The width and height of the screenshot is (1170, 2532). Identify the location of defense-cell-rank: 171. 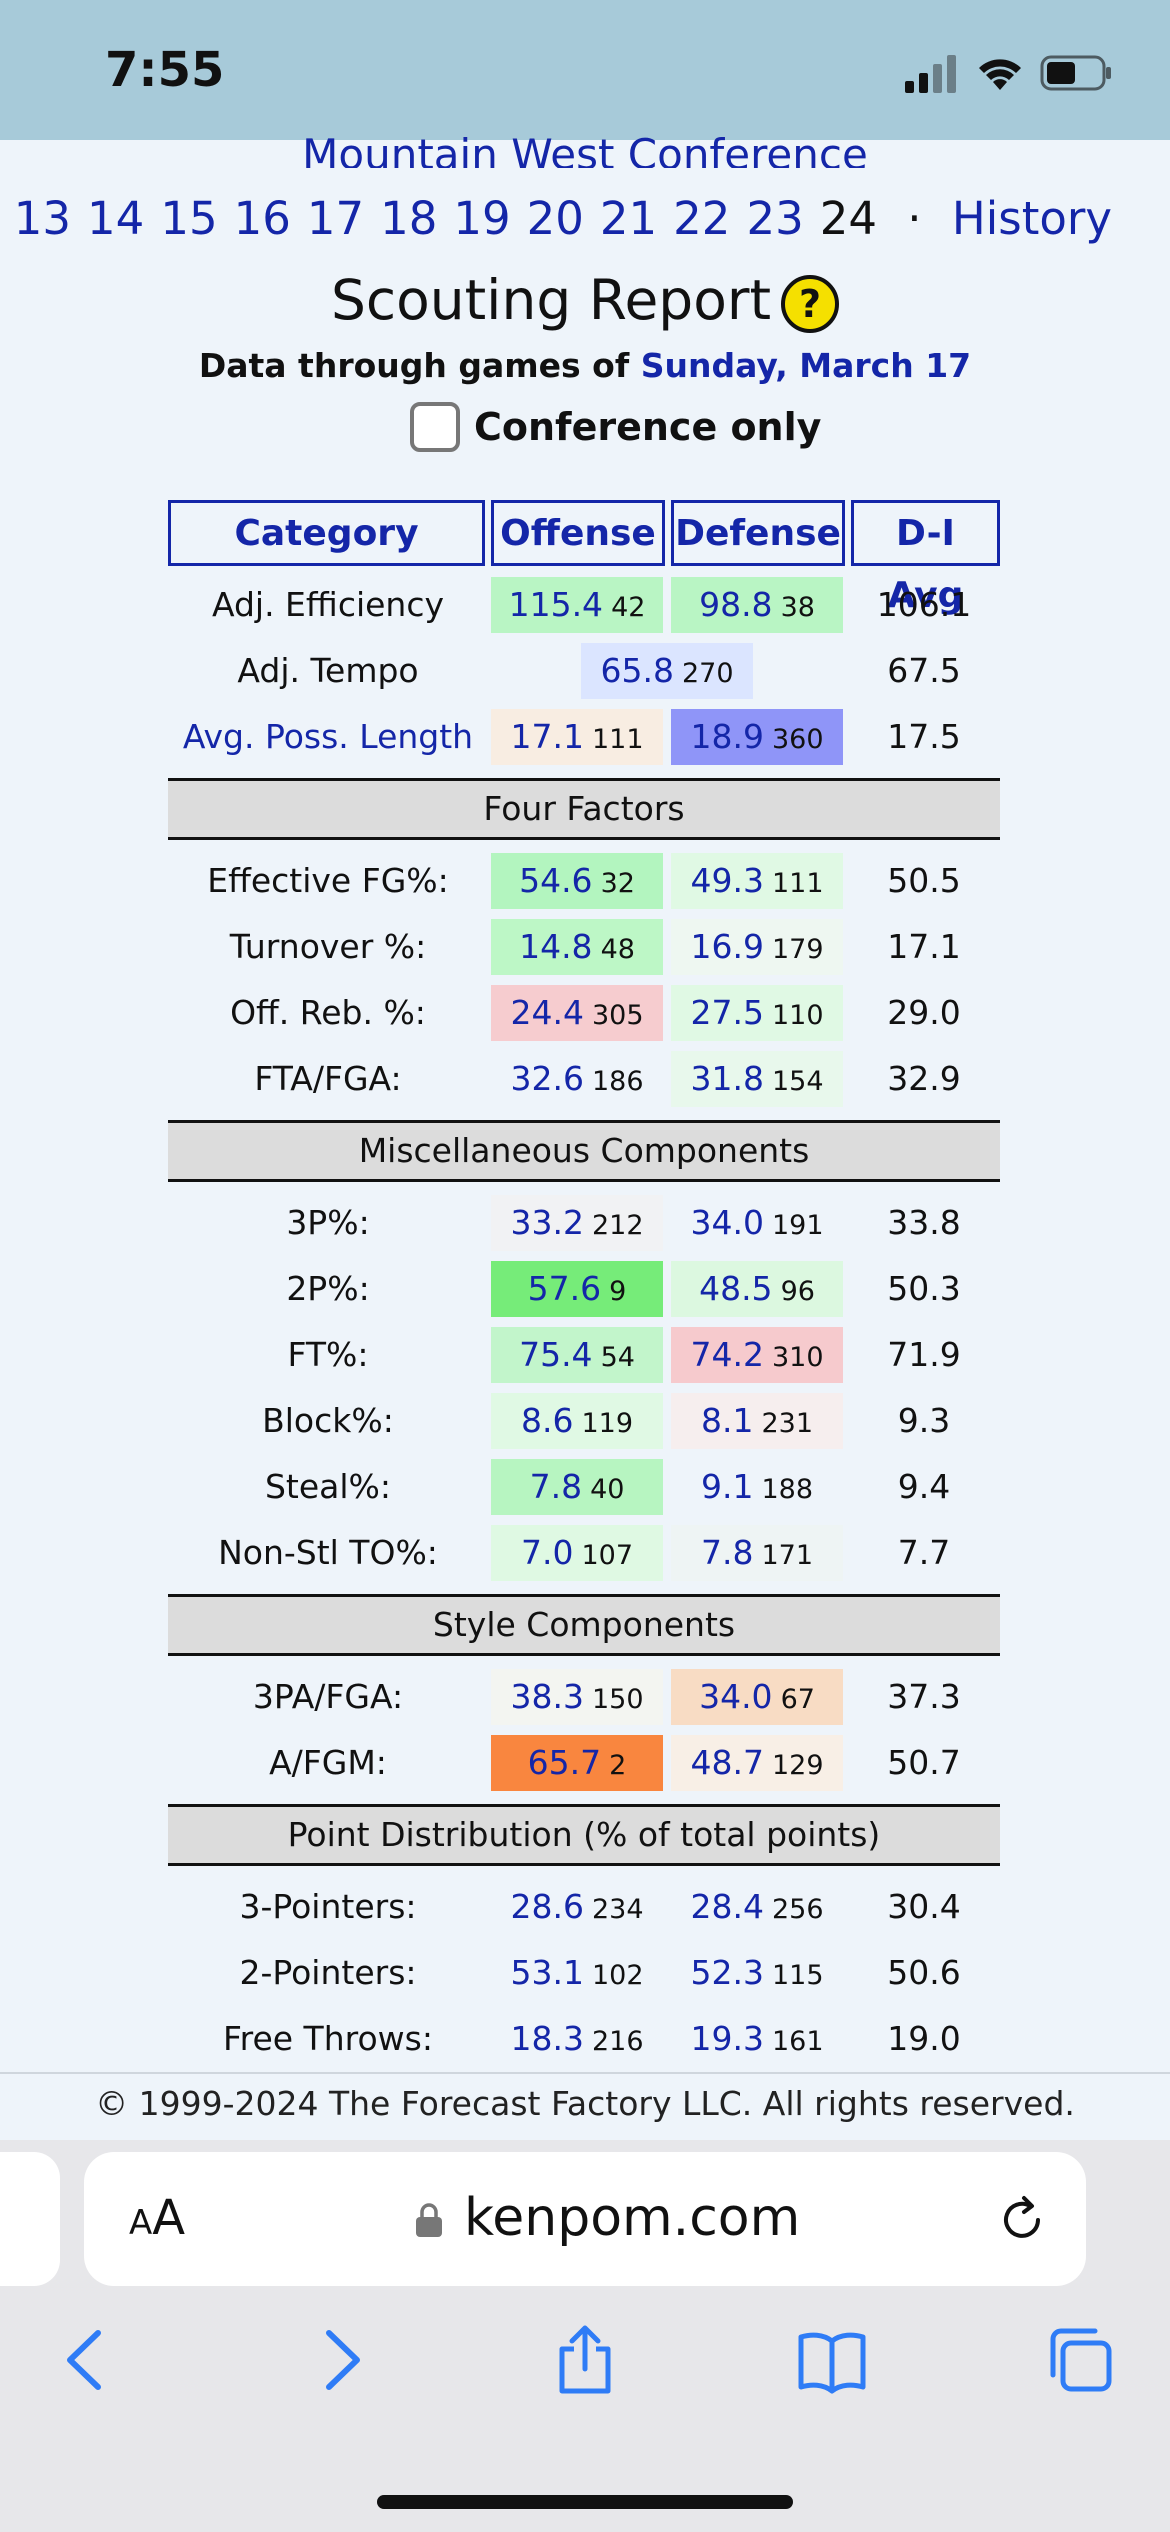
(787, 1555).